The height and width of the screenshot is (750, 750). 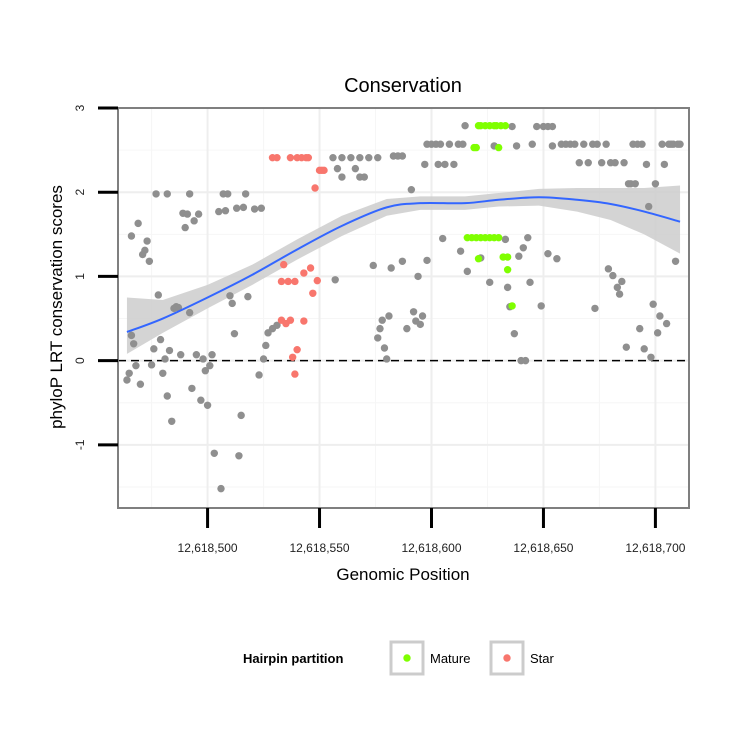 I want to click on chart-title: Conservation, so click(x=403, y=86).